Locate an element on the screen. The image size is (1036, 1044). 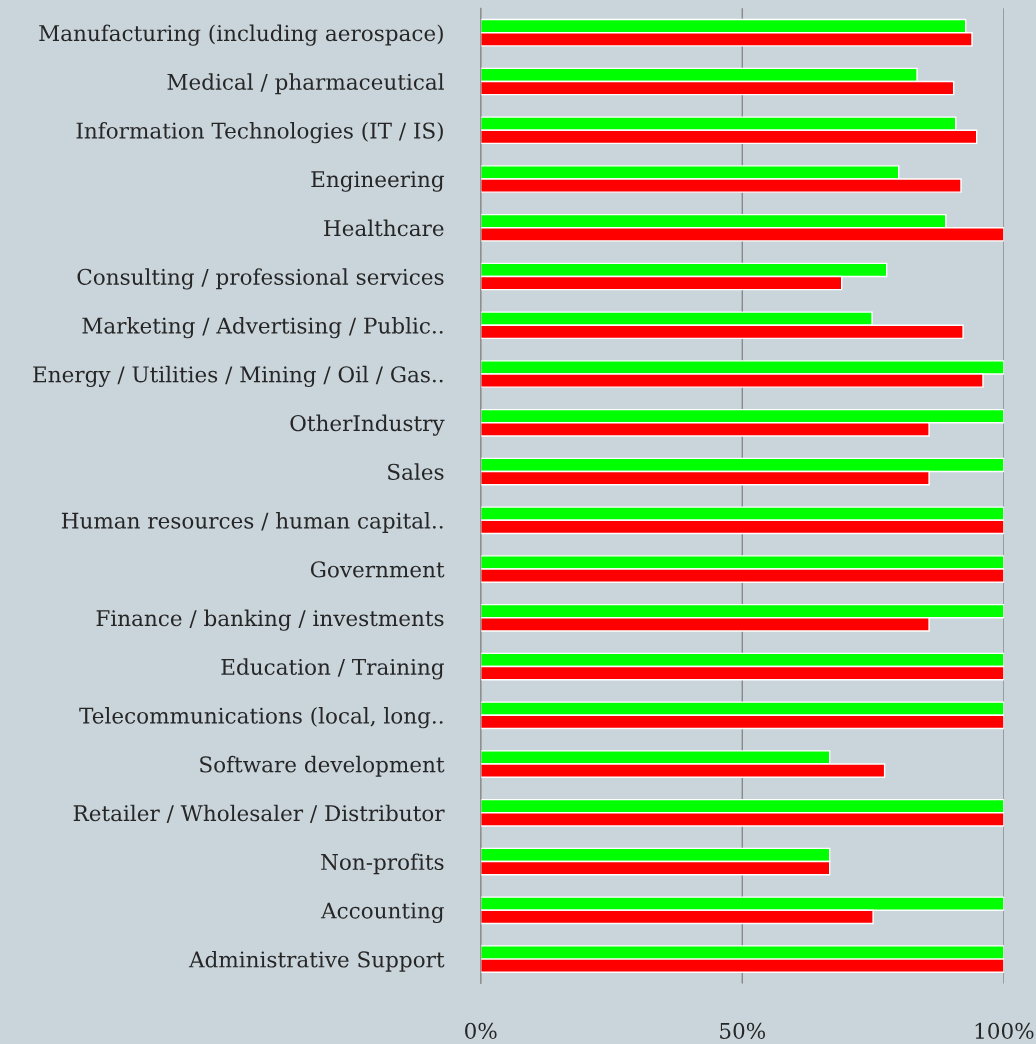
y-tick-label: Finance / banking / investments is located at coordinates (270, 620).